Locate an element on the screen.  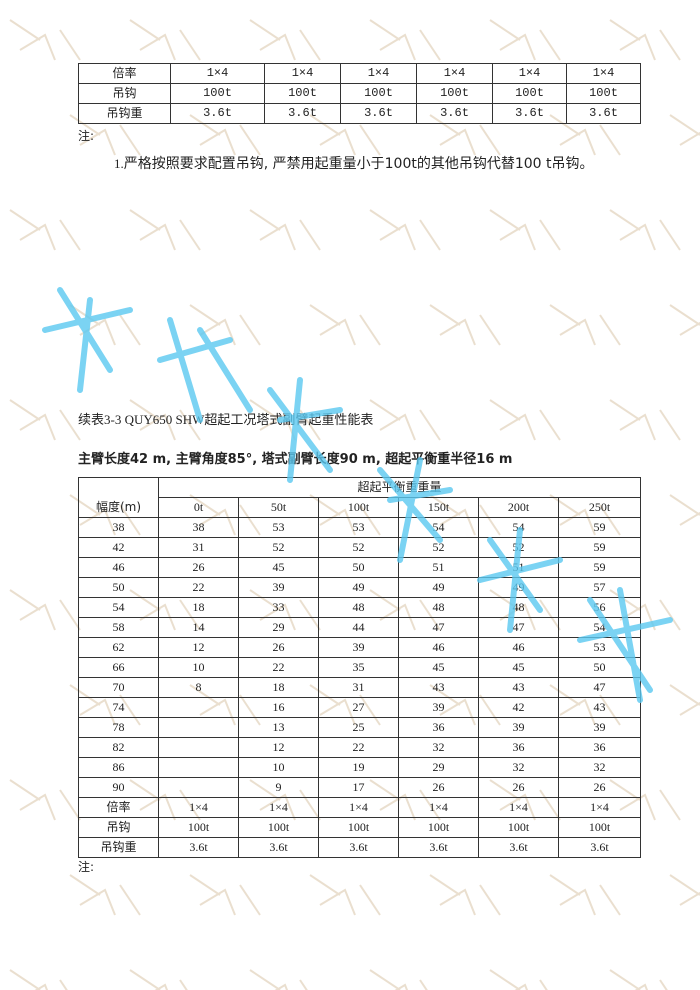
table-row: 66 10 22 35 45 45 50 is located at coordinates (360, 667).